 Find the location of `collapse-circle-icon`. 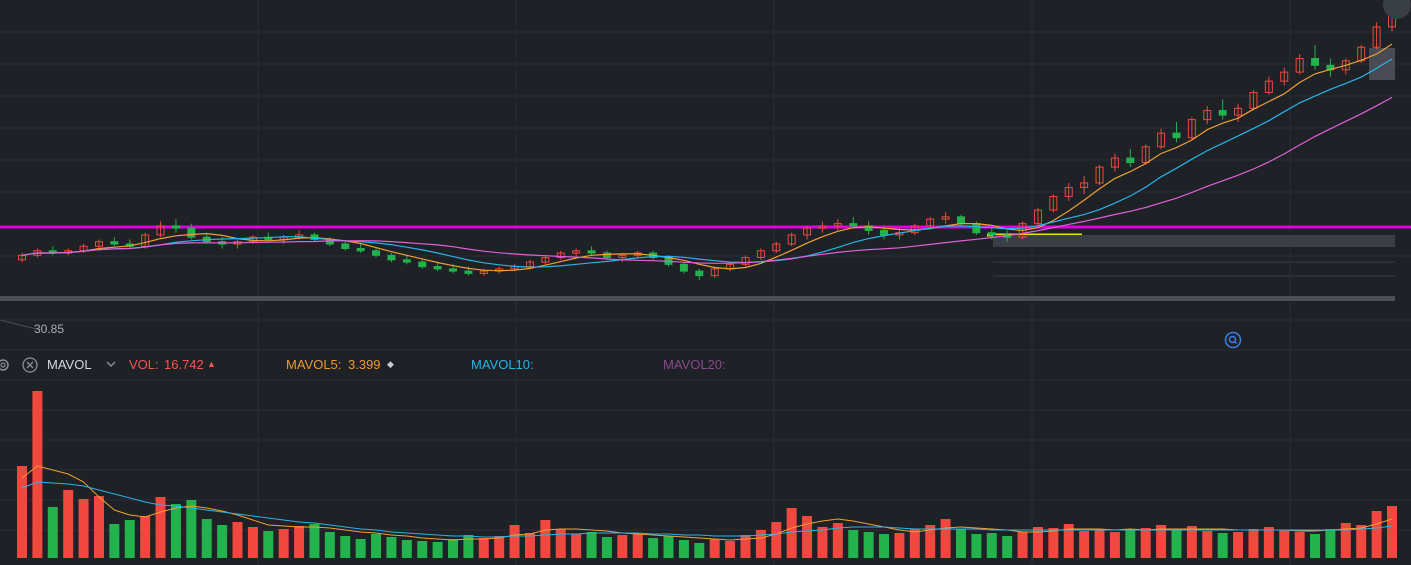

collapse-circle-icon is located at coordinates (1396, 10).